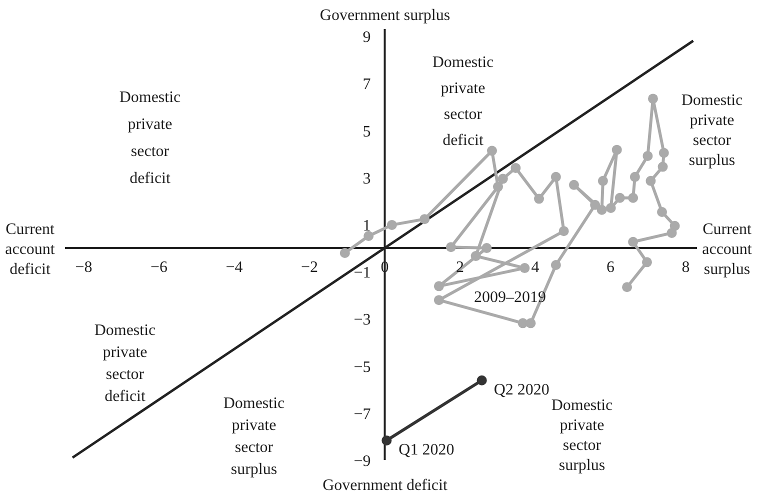  Describe the element at coordinates (362, 320) in the screenshot. I see `y-tick-label: −3` at that location.